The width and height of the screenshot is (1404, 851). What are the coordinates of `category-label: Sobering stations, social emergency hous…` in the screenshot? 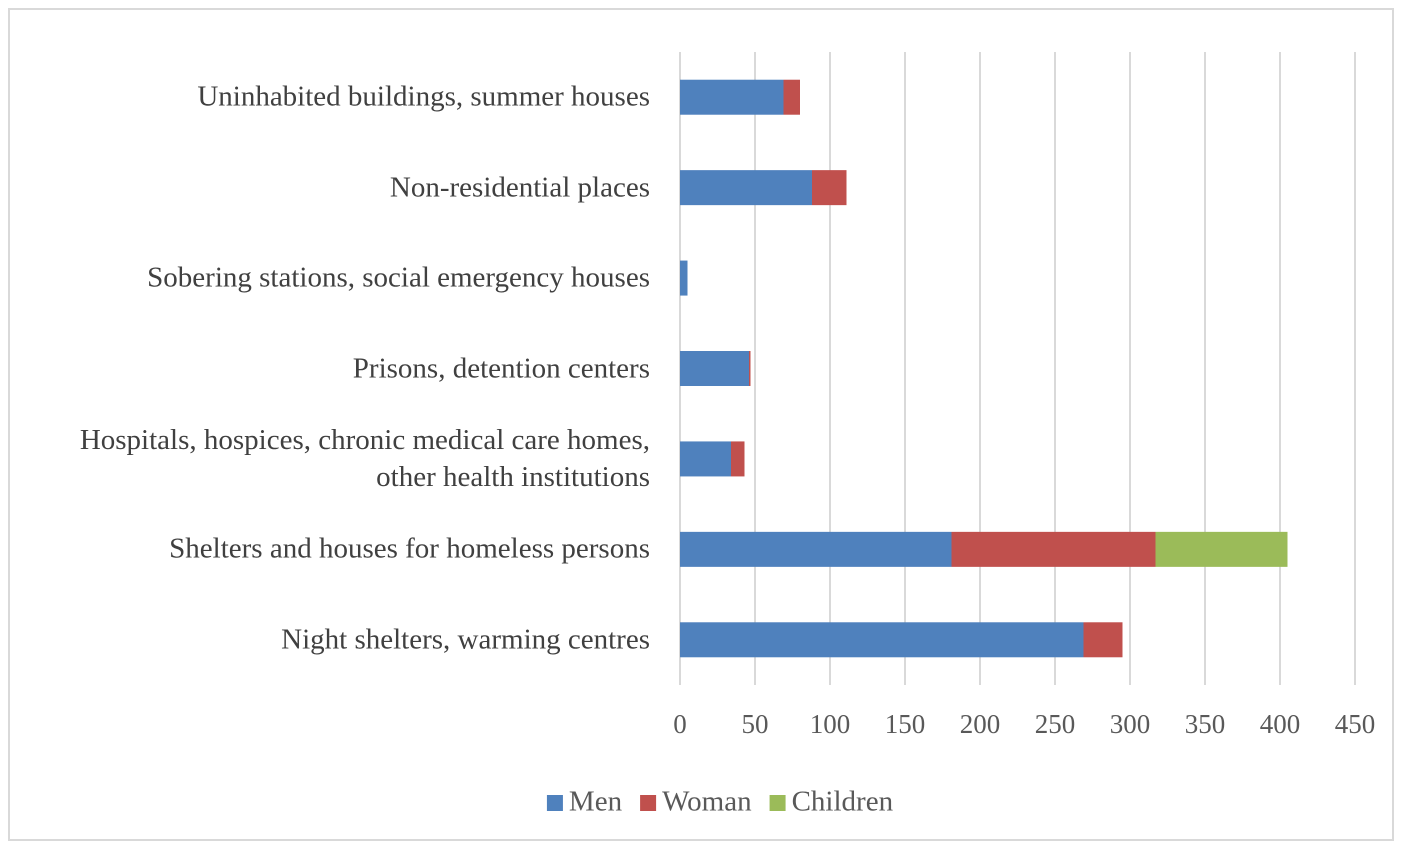 It's located at (398, 277).